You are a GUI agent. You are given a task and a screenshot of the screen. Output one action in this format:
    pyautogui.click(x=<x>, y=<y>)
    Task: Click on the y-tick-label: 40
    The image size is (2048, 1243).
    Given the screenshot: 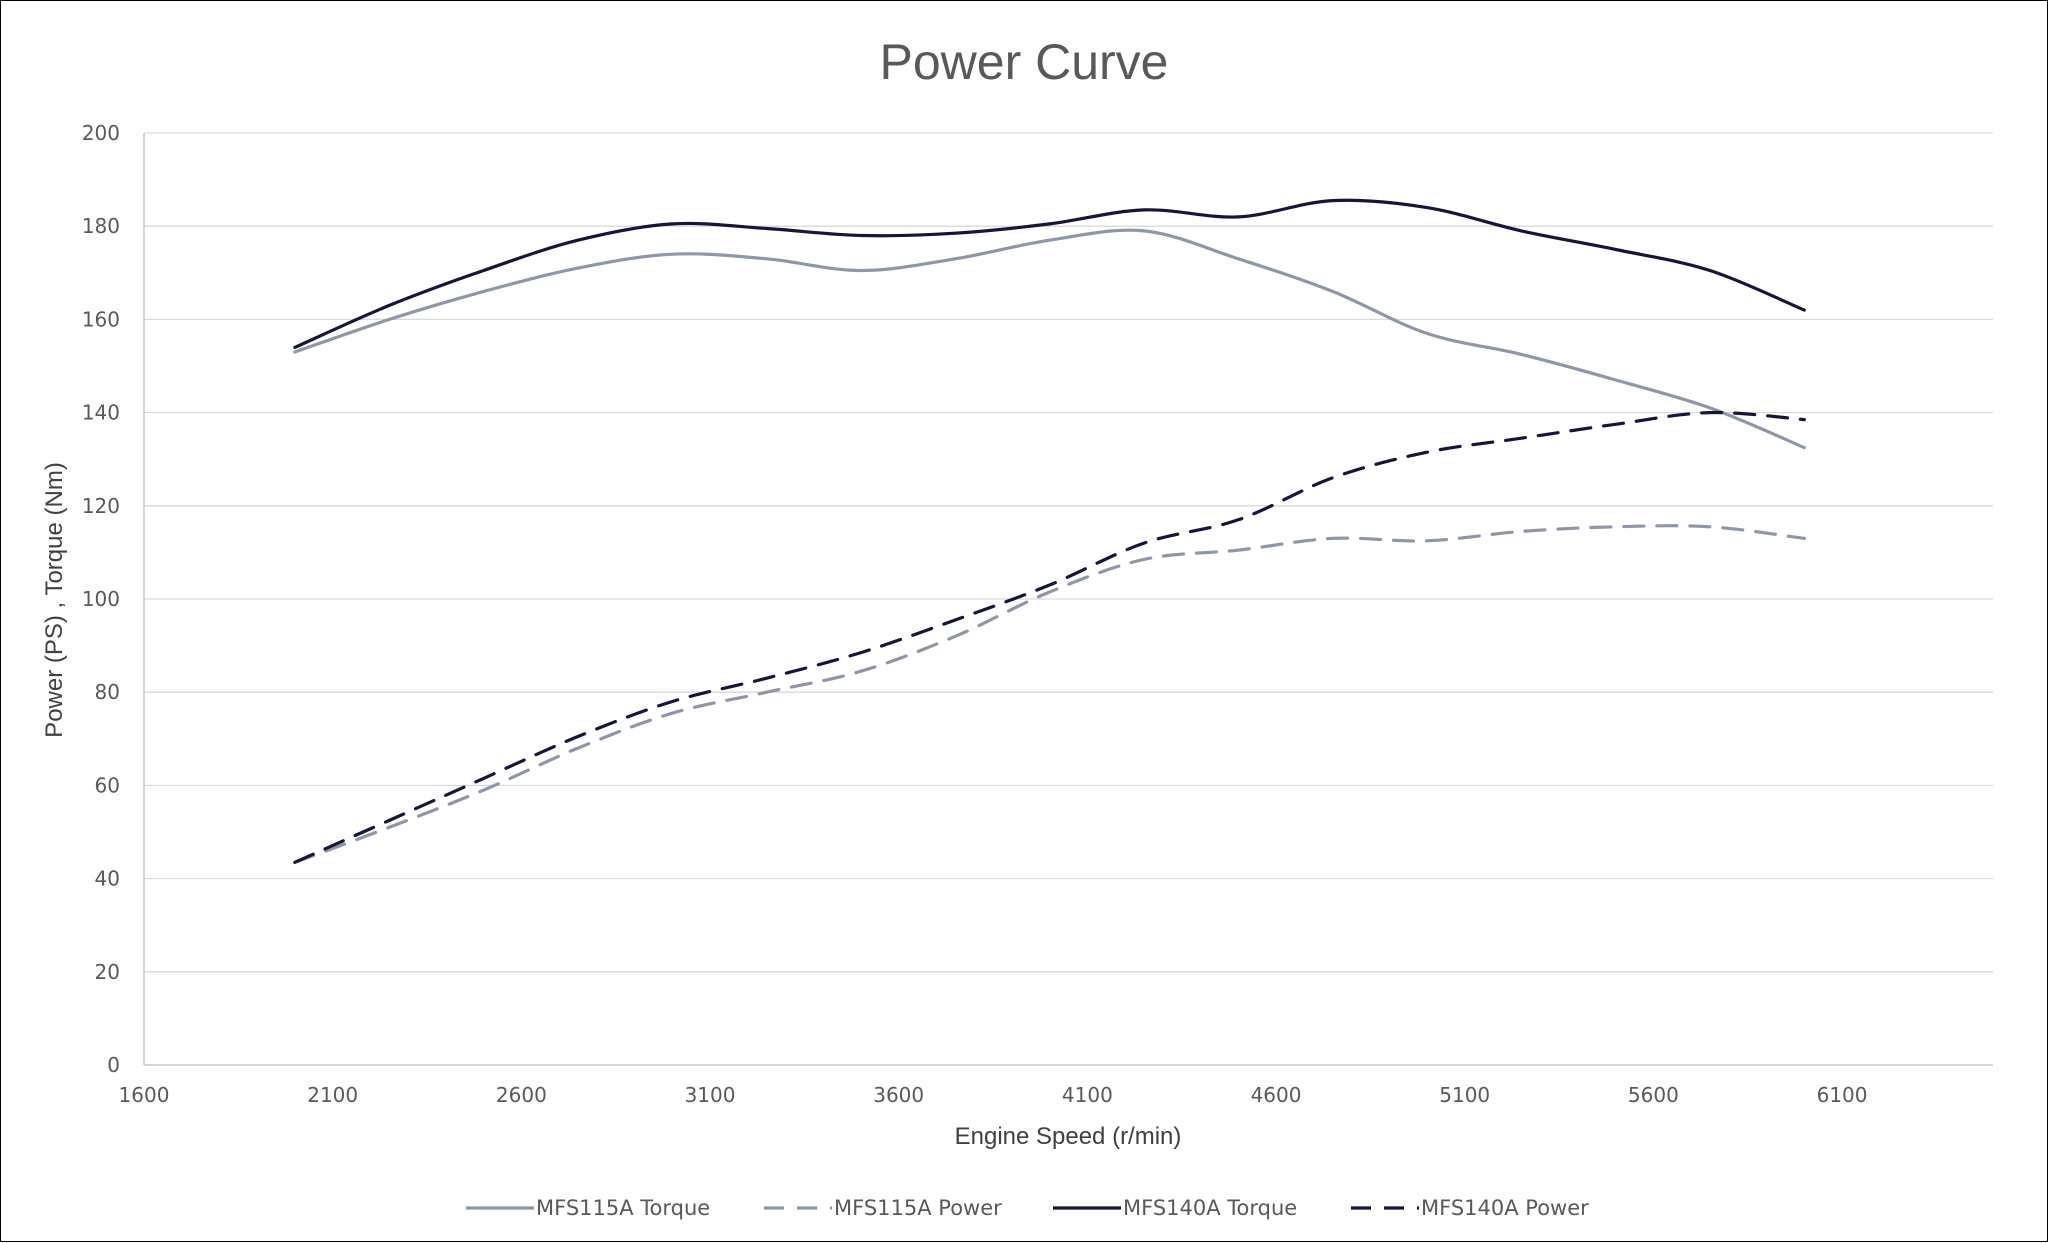 What is the action you would take?
    pyautogui.click(x=107, y=879)
    